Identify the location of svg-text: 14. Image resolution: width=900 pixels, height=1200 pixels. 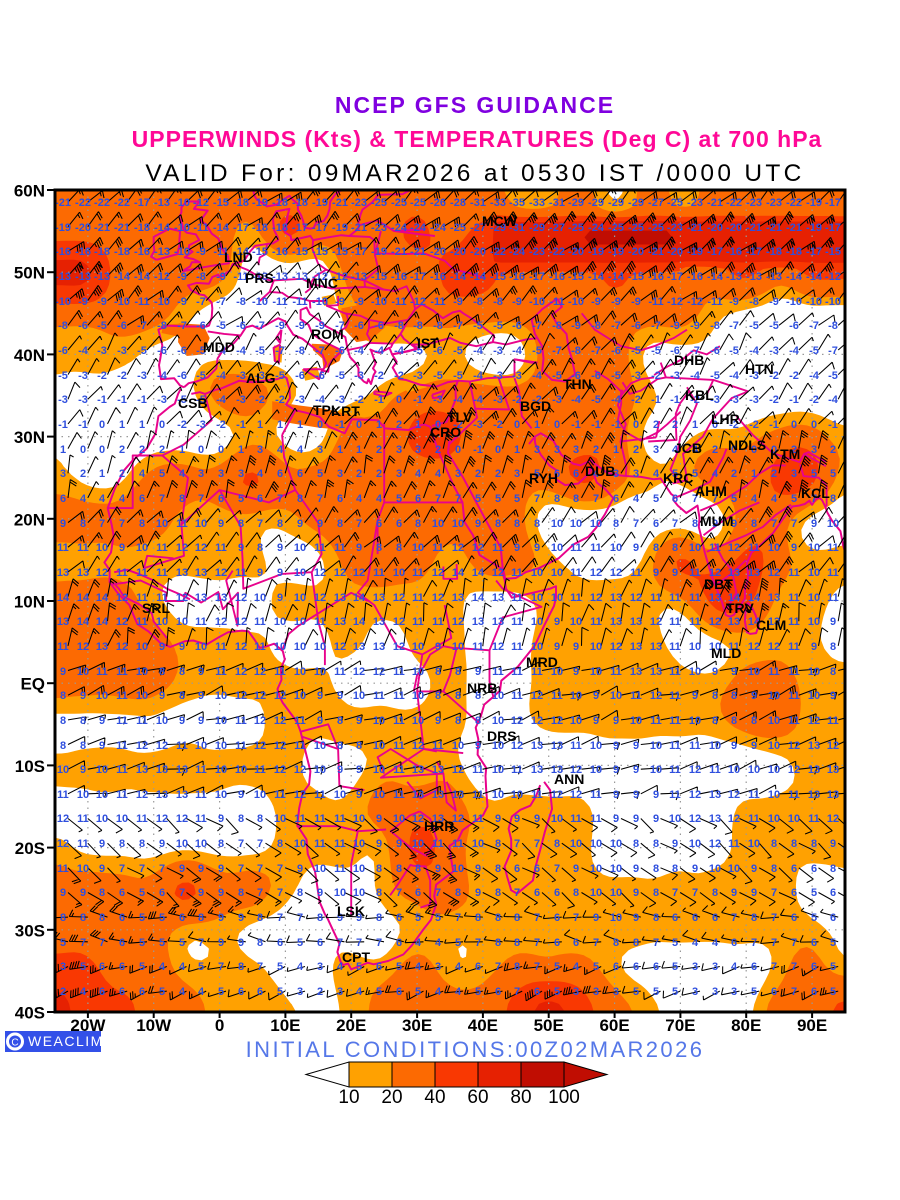
(359, 598).